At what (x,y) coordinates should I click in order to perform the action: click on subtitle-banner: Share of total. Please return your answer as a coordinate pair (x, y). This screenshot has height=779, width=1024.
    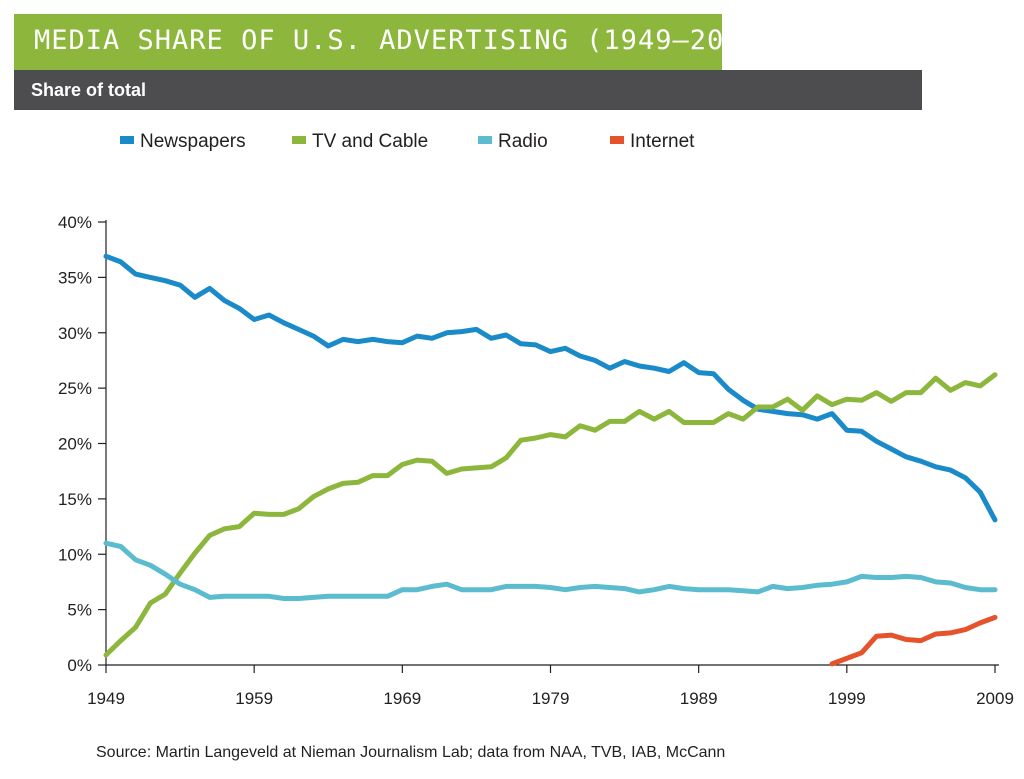
    Looking at the image, I should click on (468, 90).